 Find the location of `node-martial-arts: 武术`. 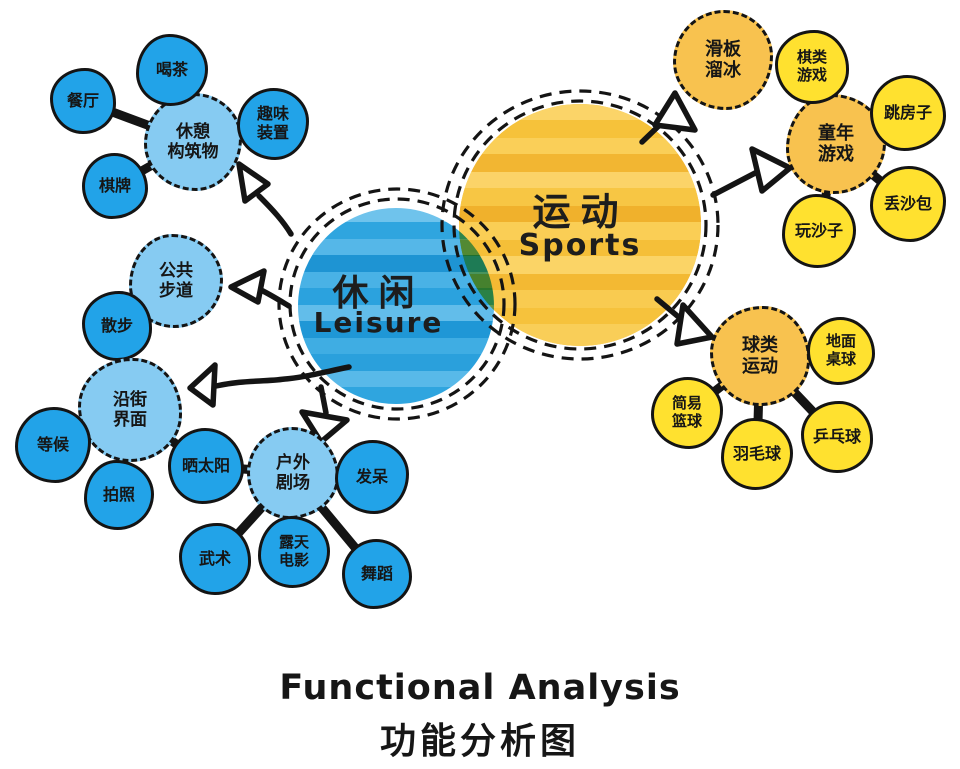

node-martial-arts: 武术 is located at coordinates (215, 559).